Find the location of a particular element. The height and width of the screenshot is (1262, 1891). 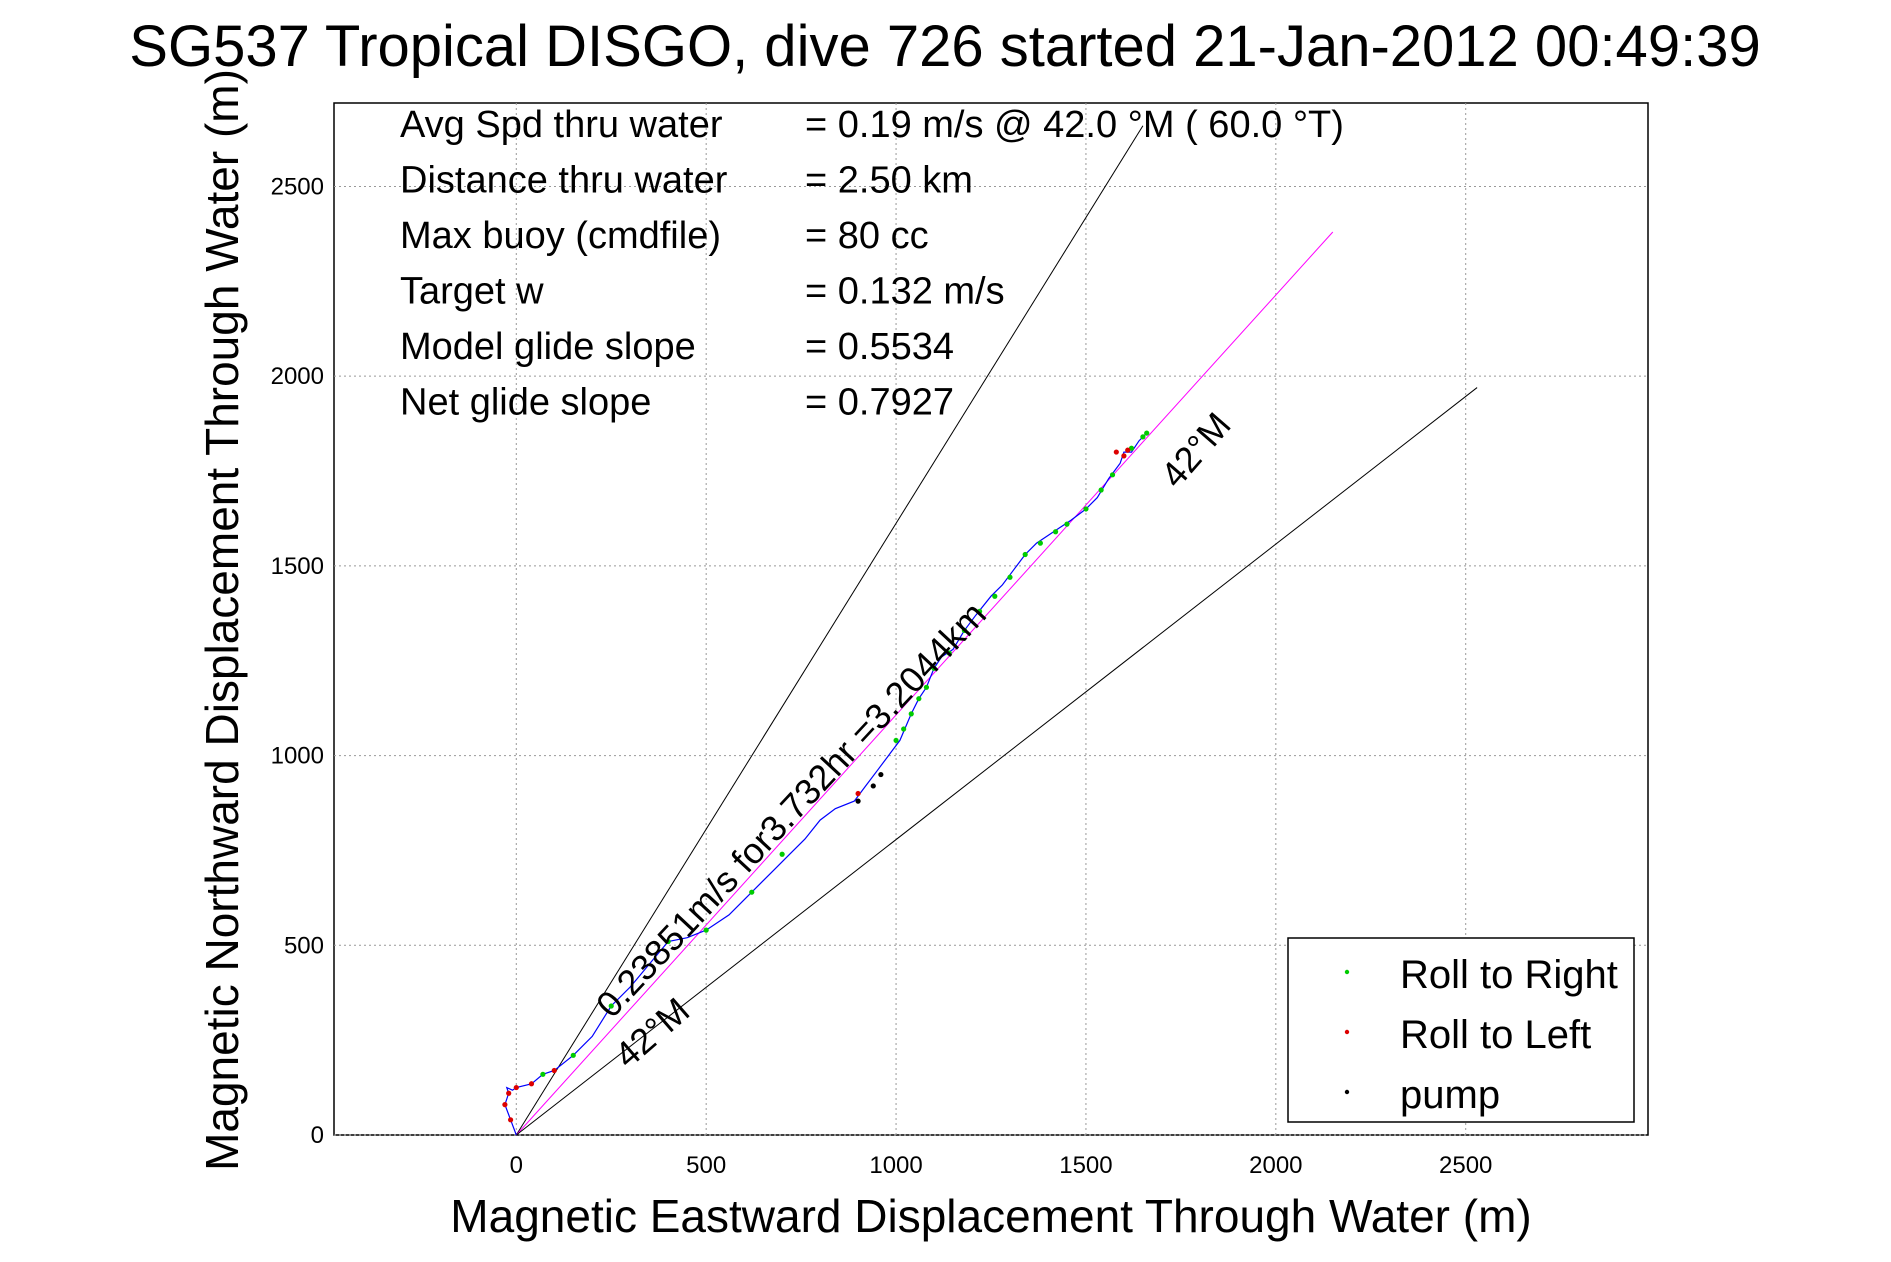

y-tick-label: 2500 is located at coordinates (297, 186).